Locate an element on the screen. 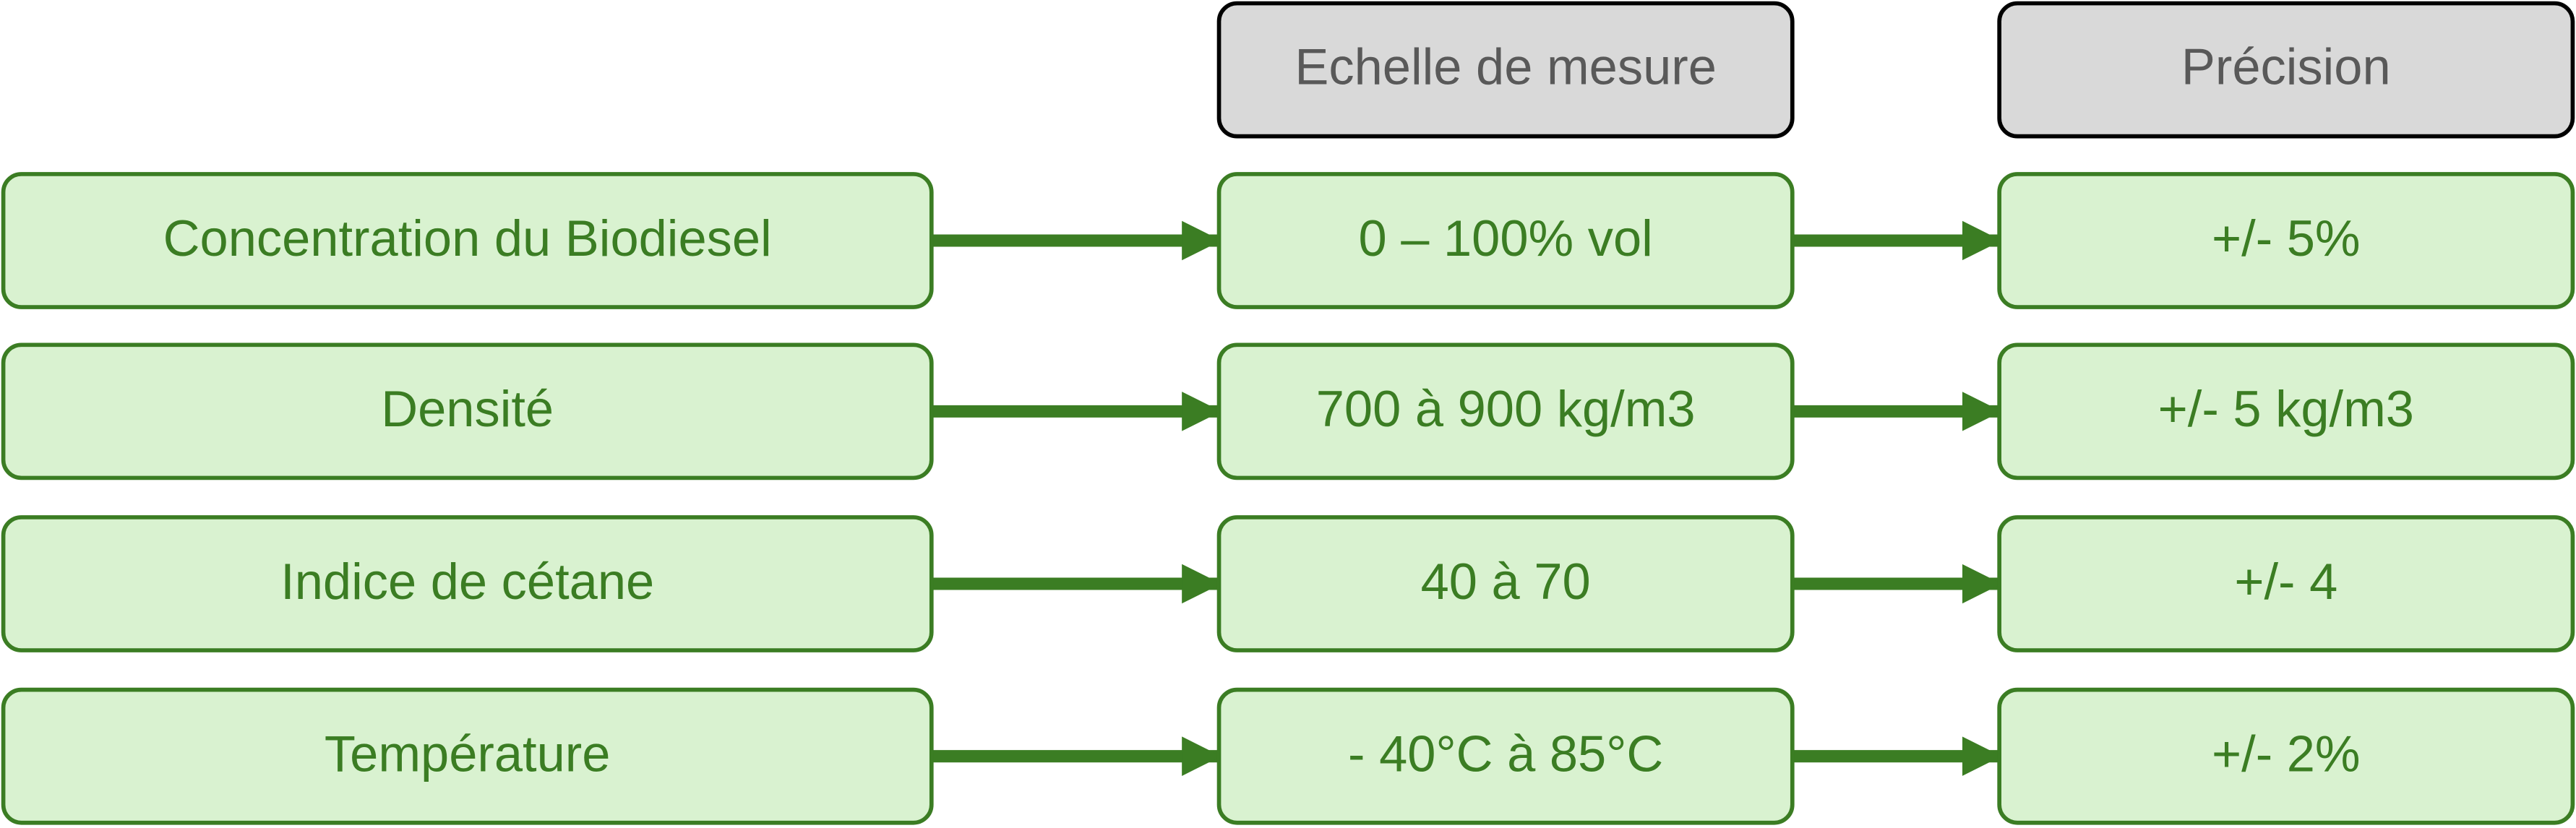 Image resolution: width=2576 pixels, height=828 pixels. header-label: Précision is located at coordinates (2286, 66).